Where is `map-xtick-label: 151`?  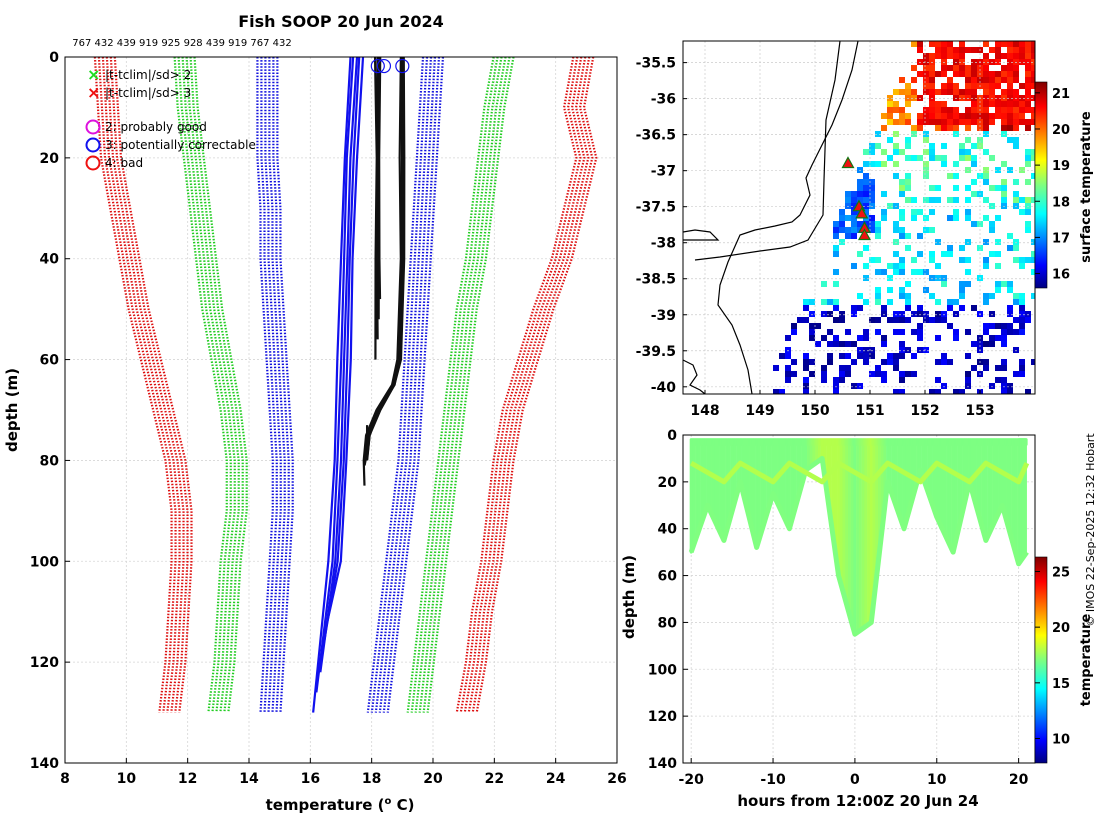 map-xtick-label: 151 is located at coordinates (869, 411).